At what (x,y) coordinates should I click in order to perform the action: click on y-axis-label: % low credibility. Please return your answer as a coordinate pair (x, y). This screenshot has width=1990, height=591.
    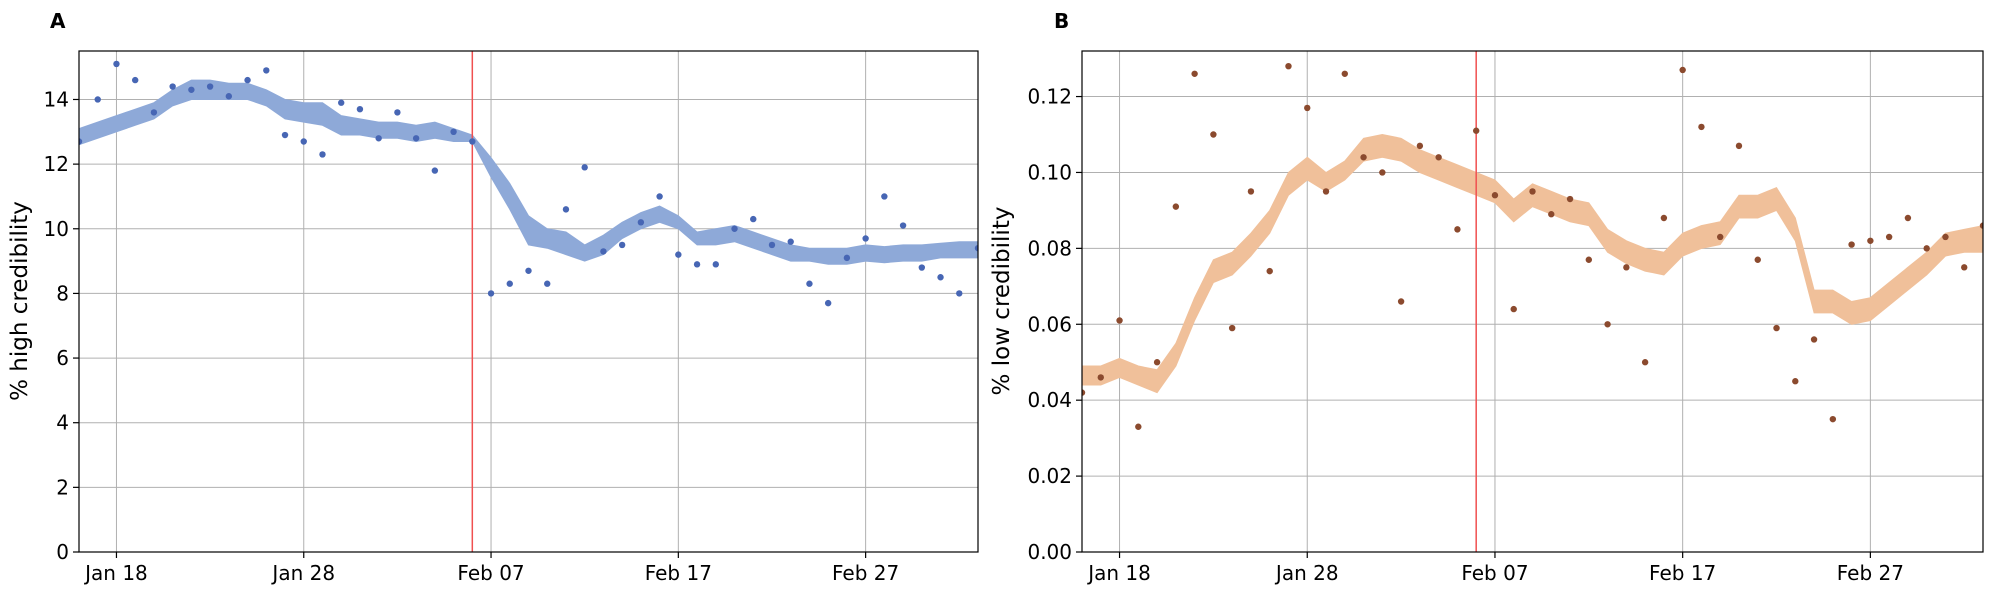
    Looking at the image, I should click on (1002, 301).